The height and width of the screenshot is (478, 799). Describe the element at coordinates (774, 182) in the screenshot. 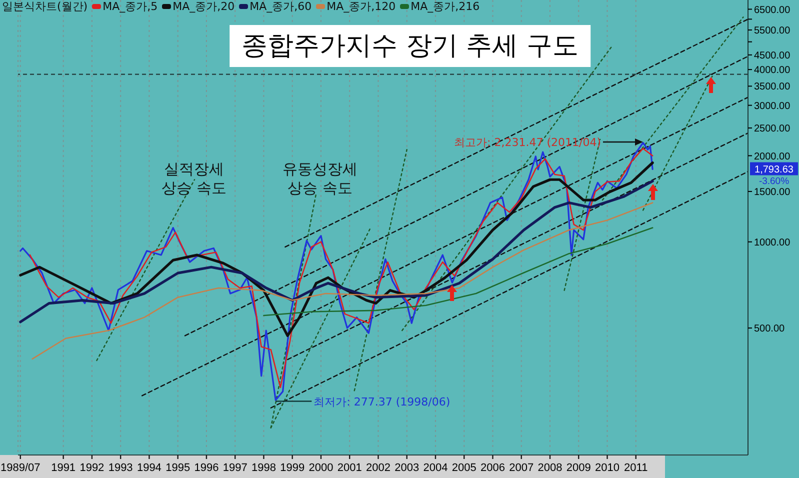

I see `text: -3.60%` at that location.